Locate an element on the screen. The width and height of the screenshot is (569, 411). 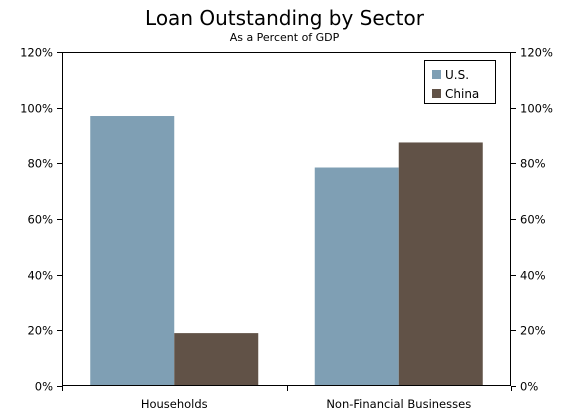
left-tick-label: 60% is located at coordinates (40, 220).